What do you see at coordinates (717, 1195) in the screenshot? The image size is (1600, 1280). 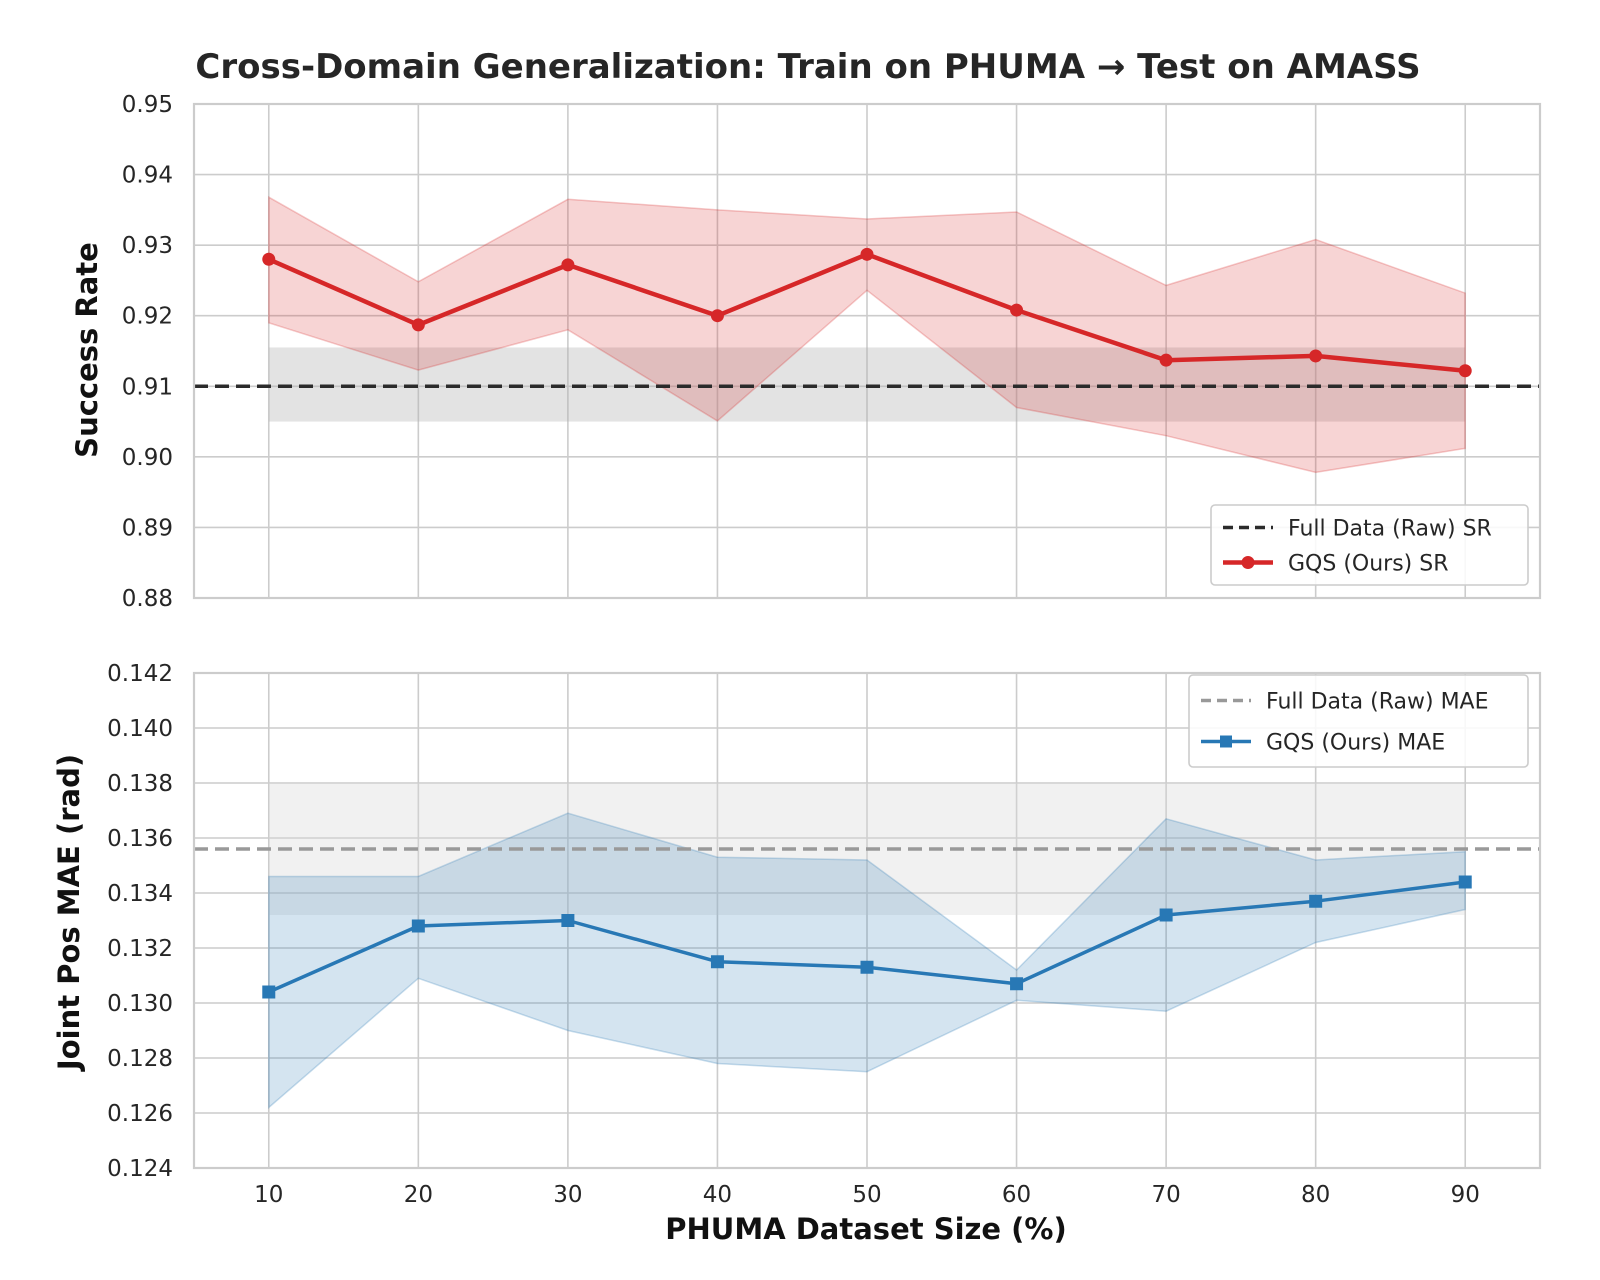 I see `mae-x-tick-label: 40` at bounding box center [717, 1195].